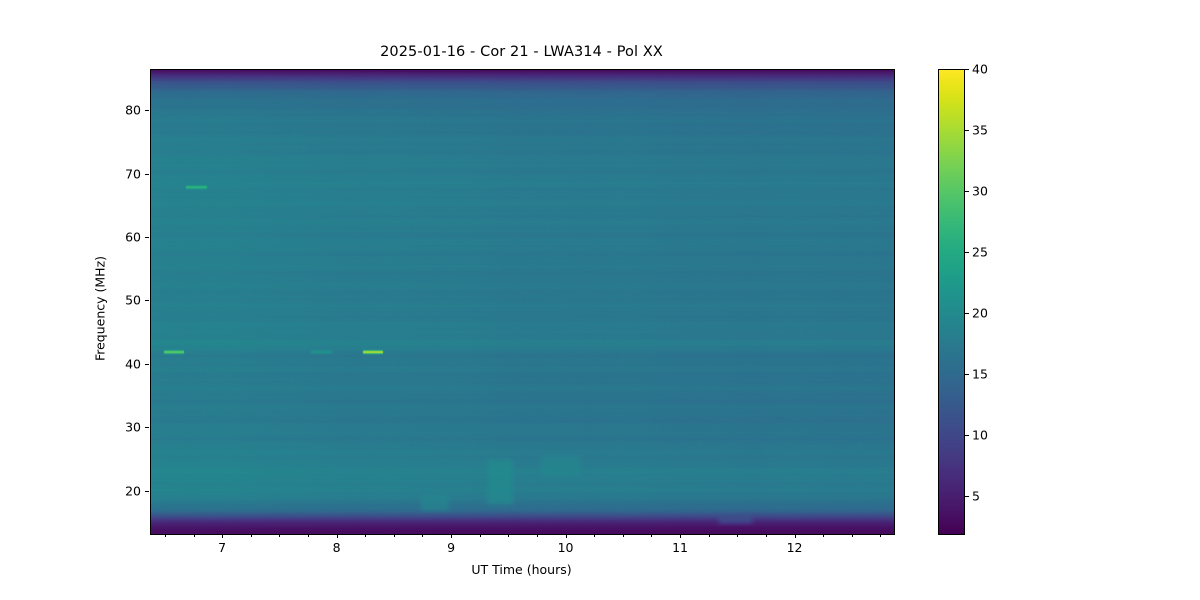 The height and width of the screenshot is (600, 1200). Describe the element at coordinates (521, 52) in the screenshot. I see `page-title: 2025-01-16 - Cor 21 - LWA314 - Pol XX` at that location.